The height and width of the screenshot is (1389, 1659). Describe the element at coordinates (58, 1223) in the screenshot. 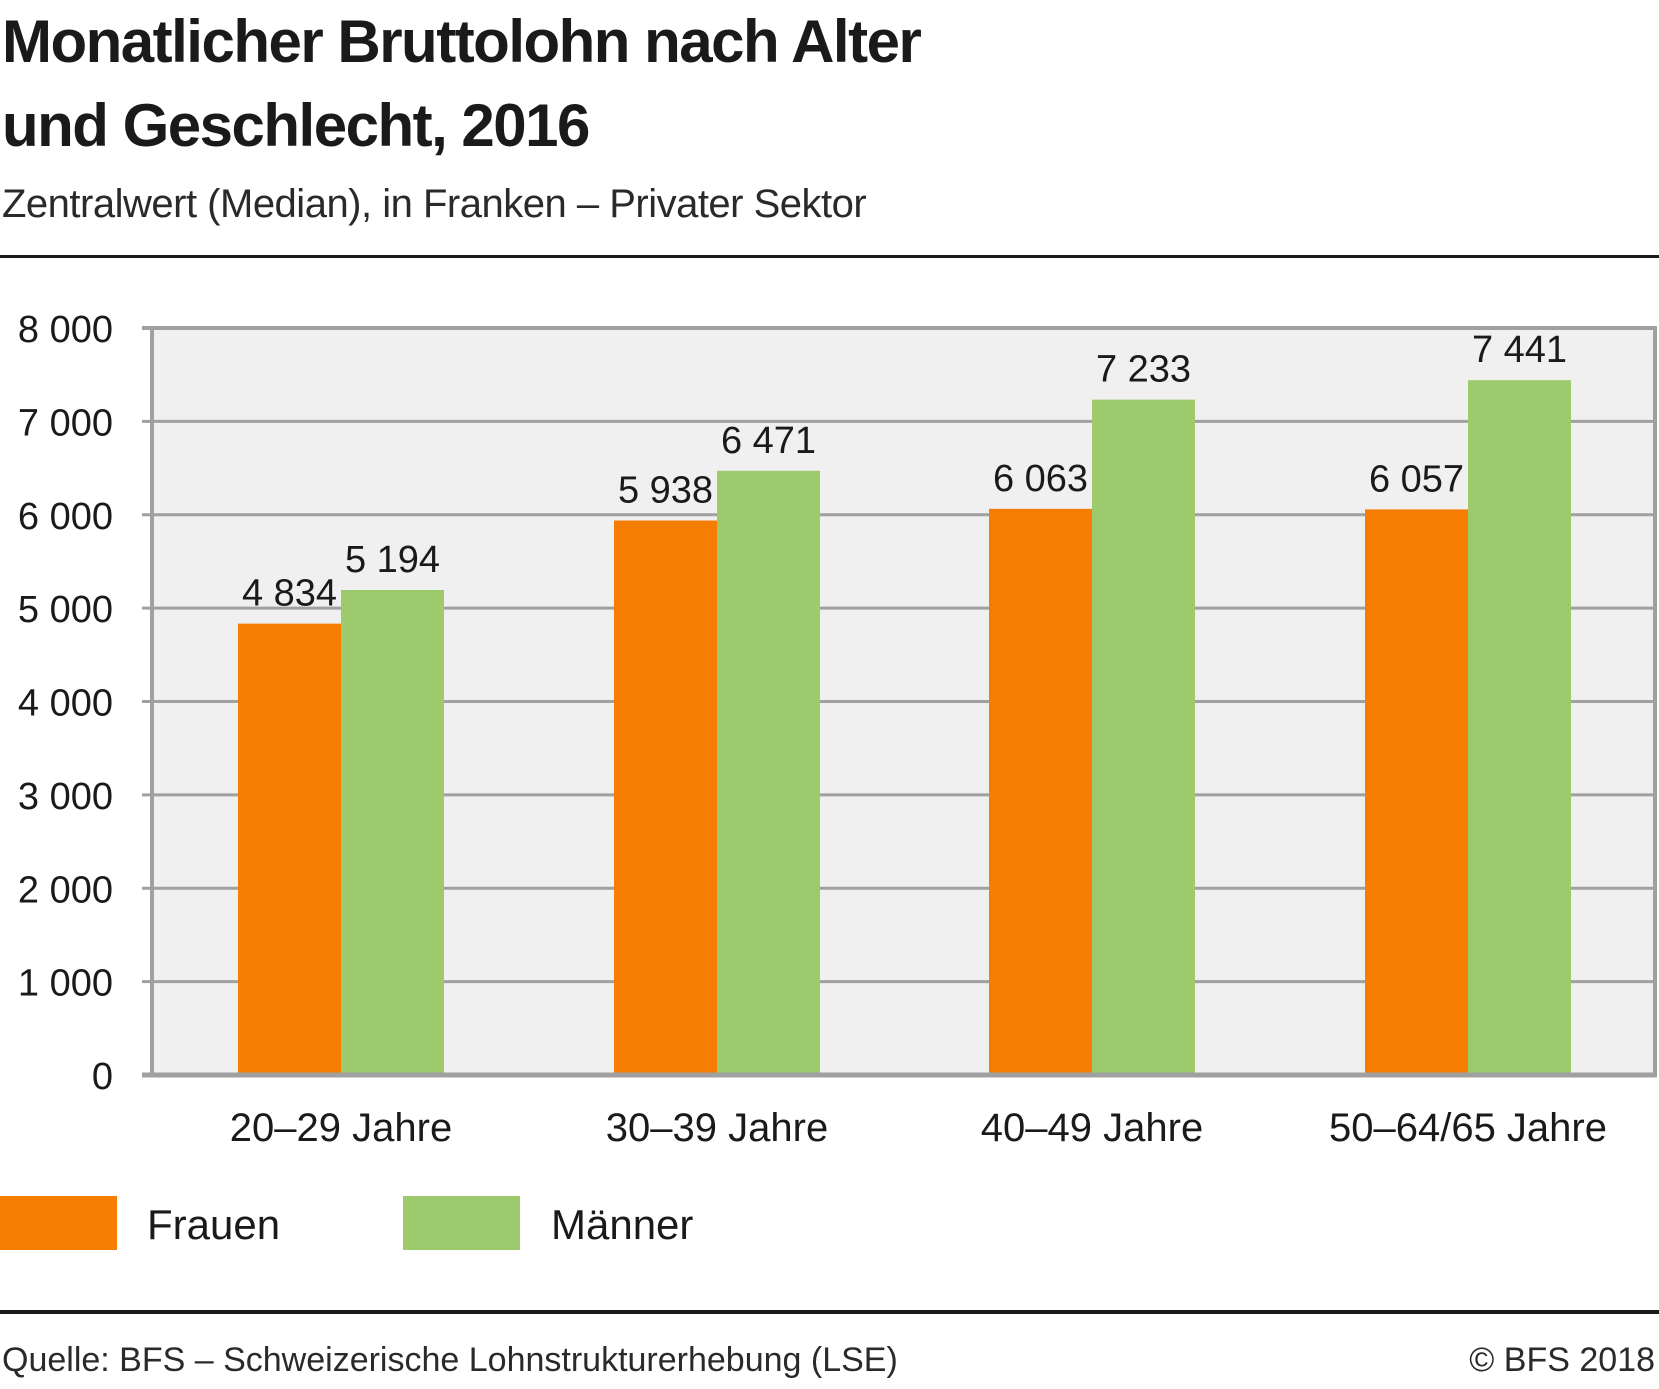

I see `legend-swatch-frauen` at that location.